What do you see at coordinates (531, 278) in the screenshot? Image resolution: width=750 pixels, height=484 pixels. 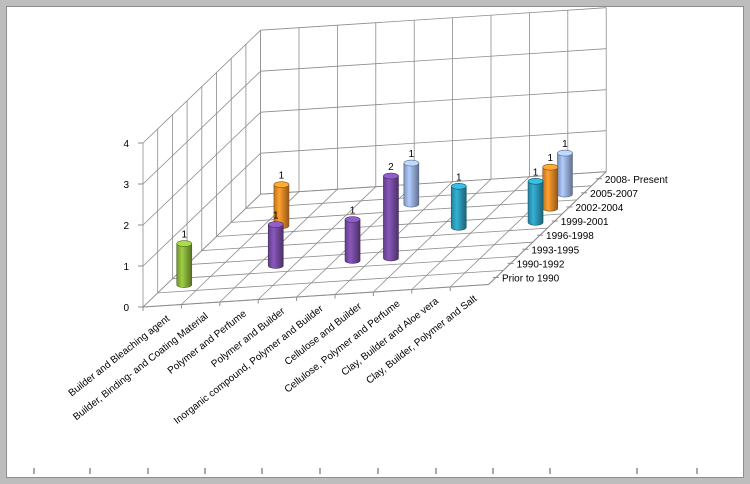 I see `series-label: Prior to 1990` at bounding box center [531, 278].